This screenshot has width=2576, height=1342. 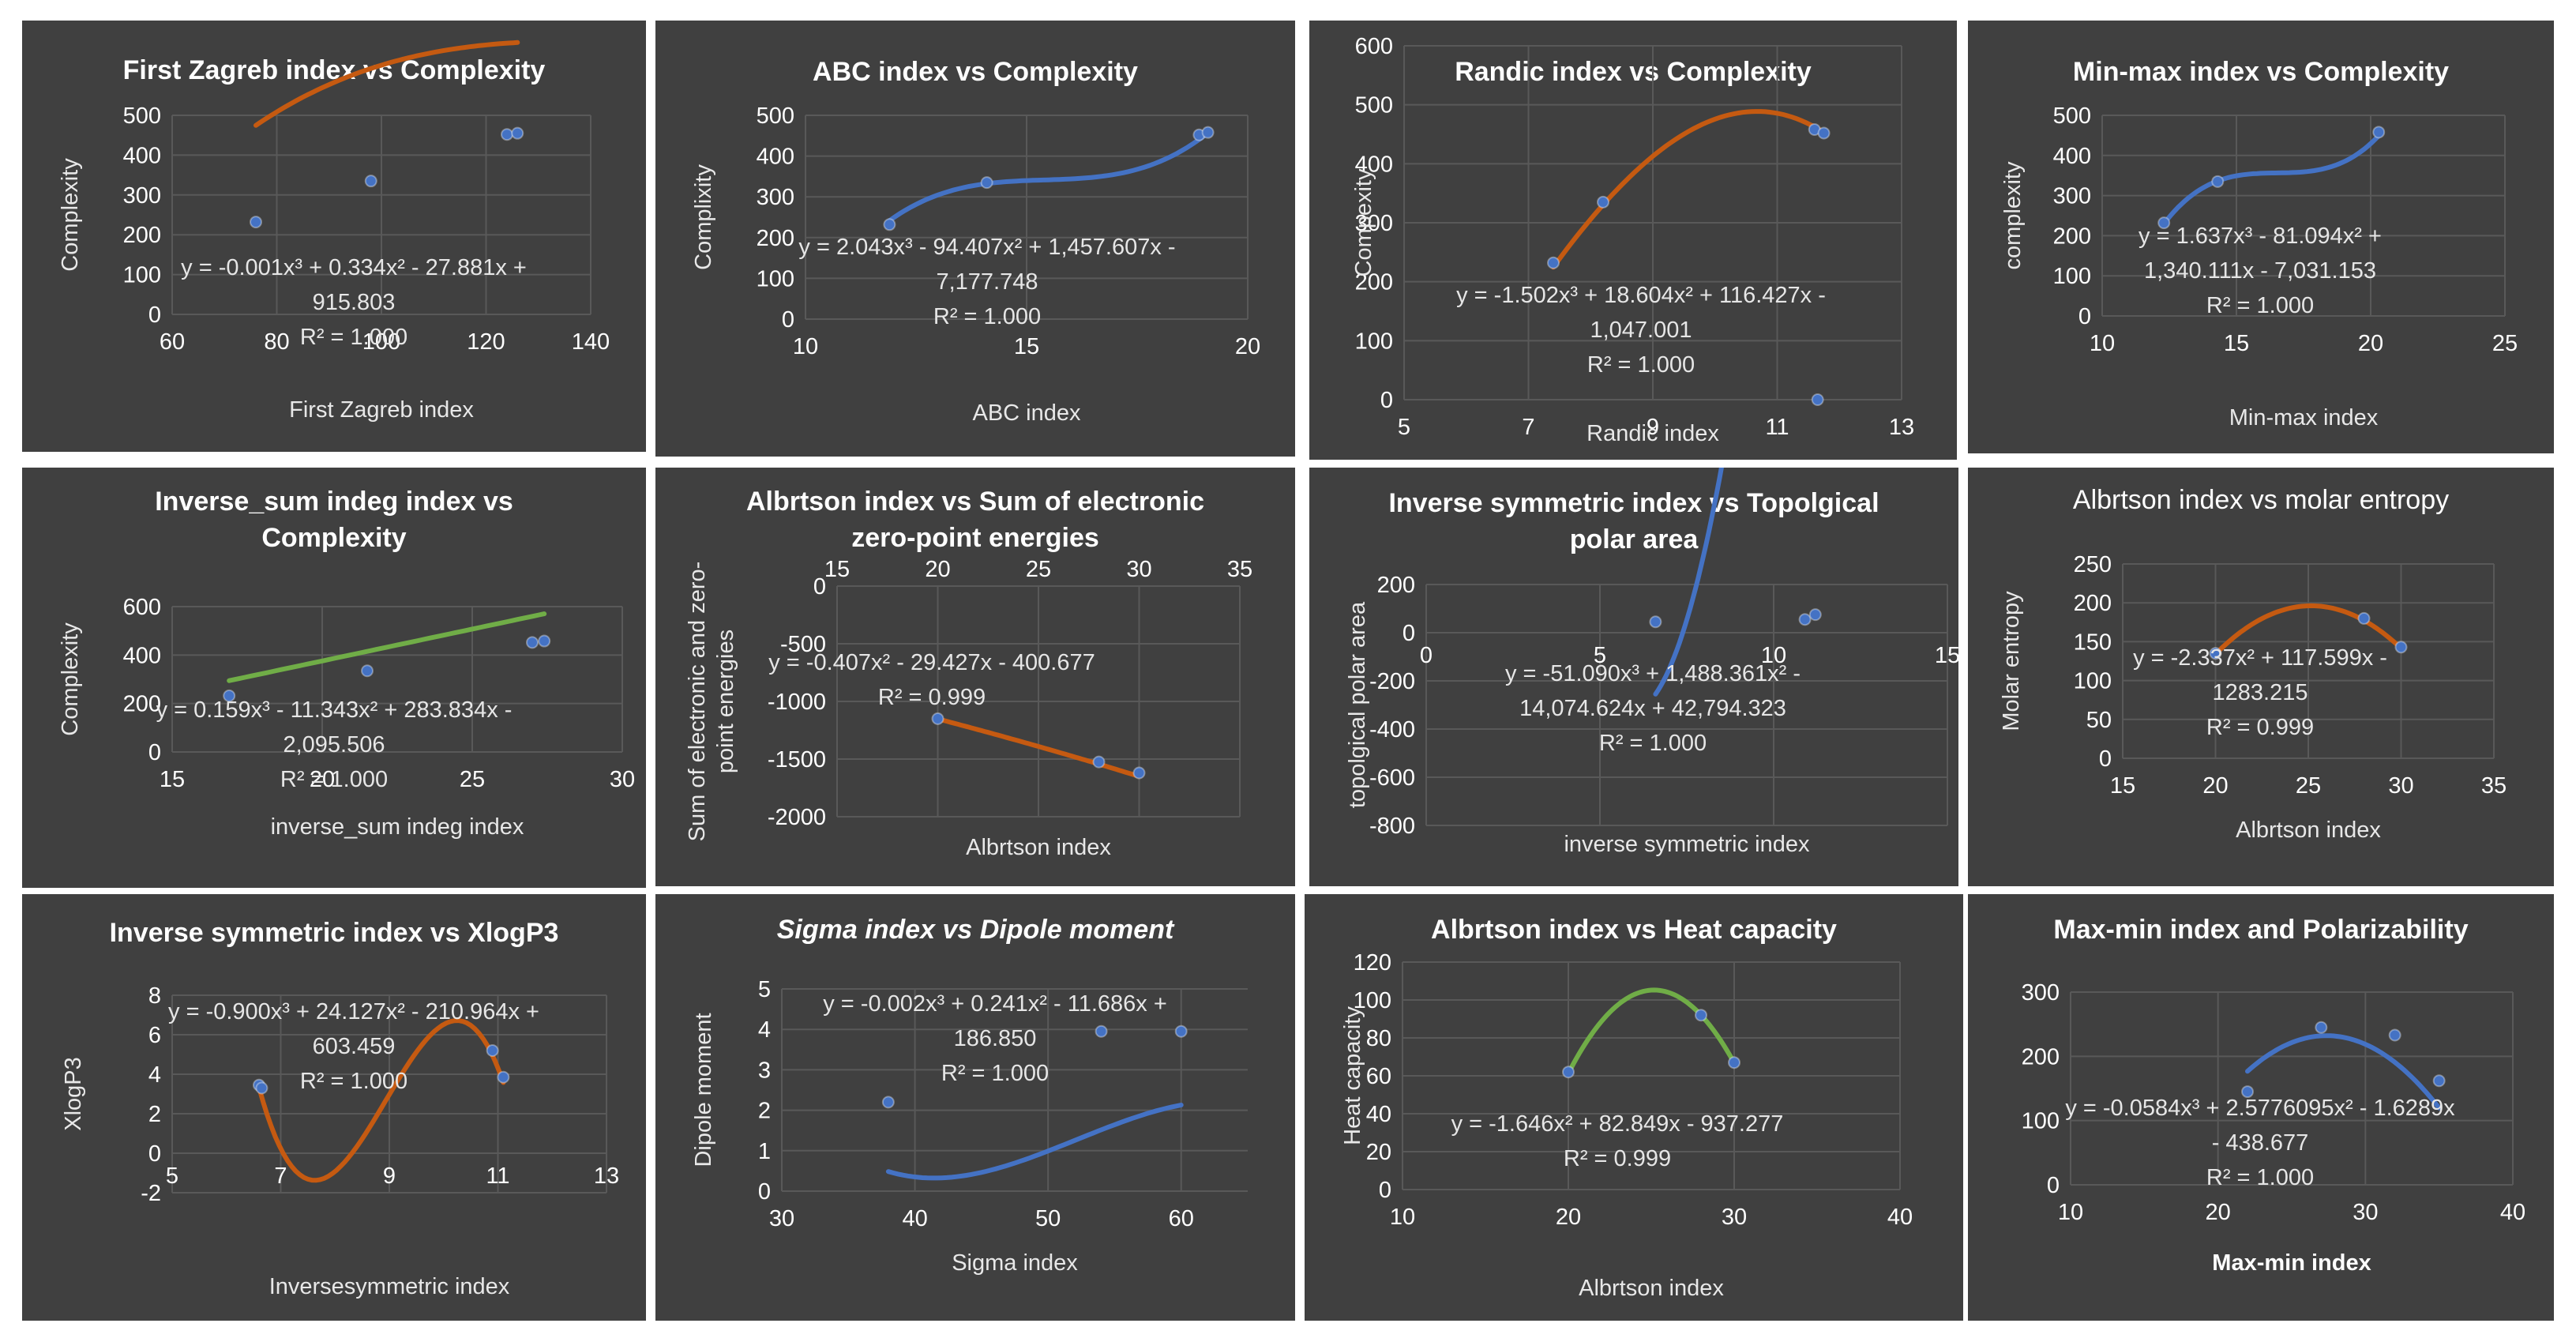 What do you see at coordinates (151, 1193) in the screenshot?
I see `y-tick-label: -2` at bounding box center [151, 1193].